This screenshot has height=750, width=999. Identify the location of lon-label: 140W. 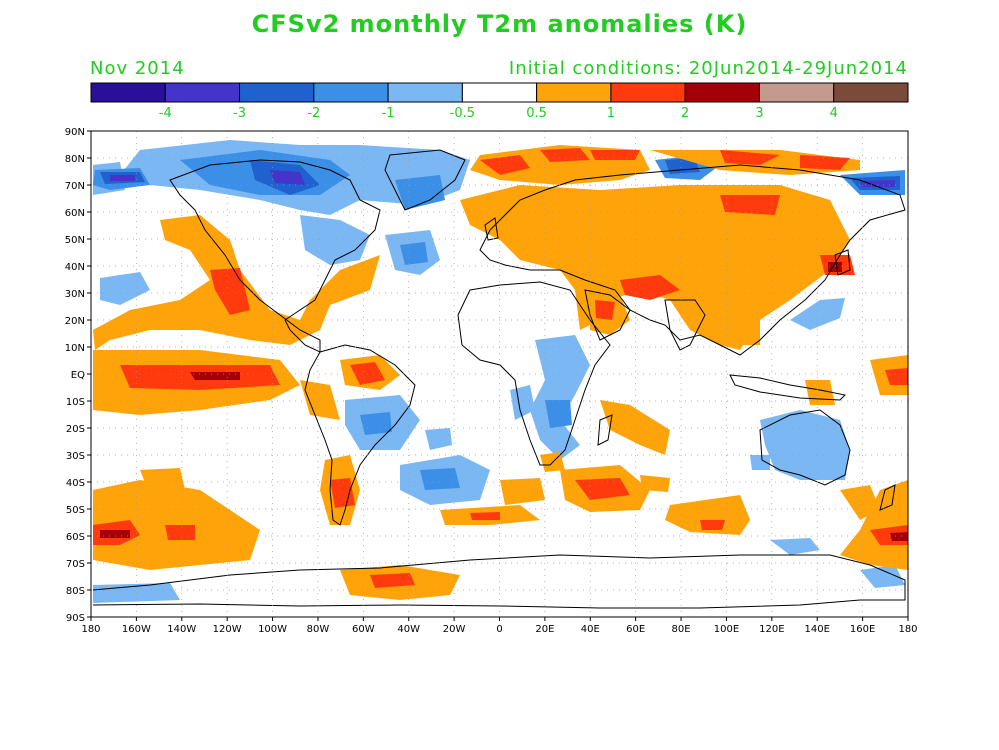
(181, 629).